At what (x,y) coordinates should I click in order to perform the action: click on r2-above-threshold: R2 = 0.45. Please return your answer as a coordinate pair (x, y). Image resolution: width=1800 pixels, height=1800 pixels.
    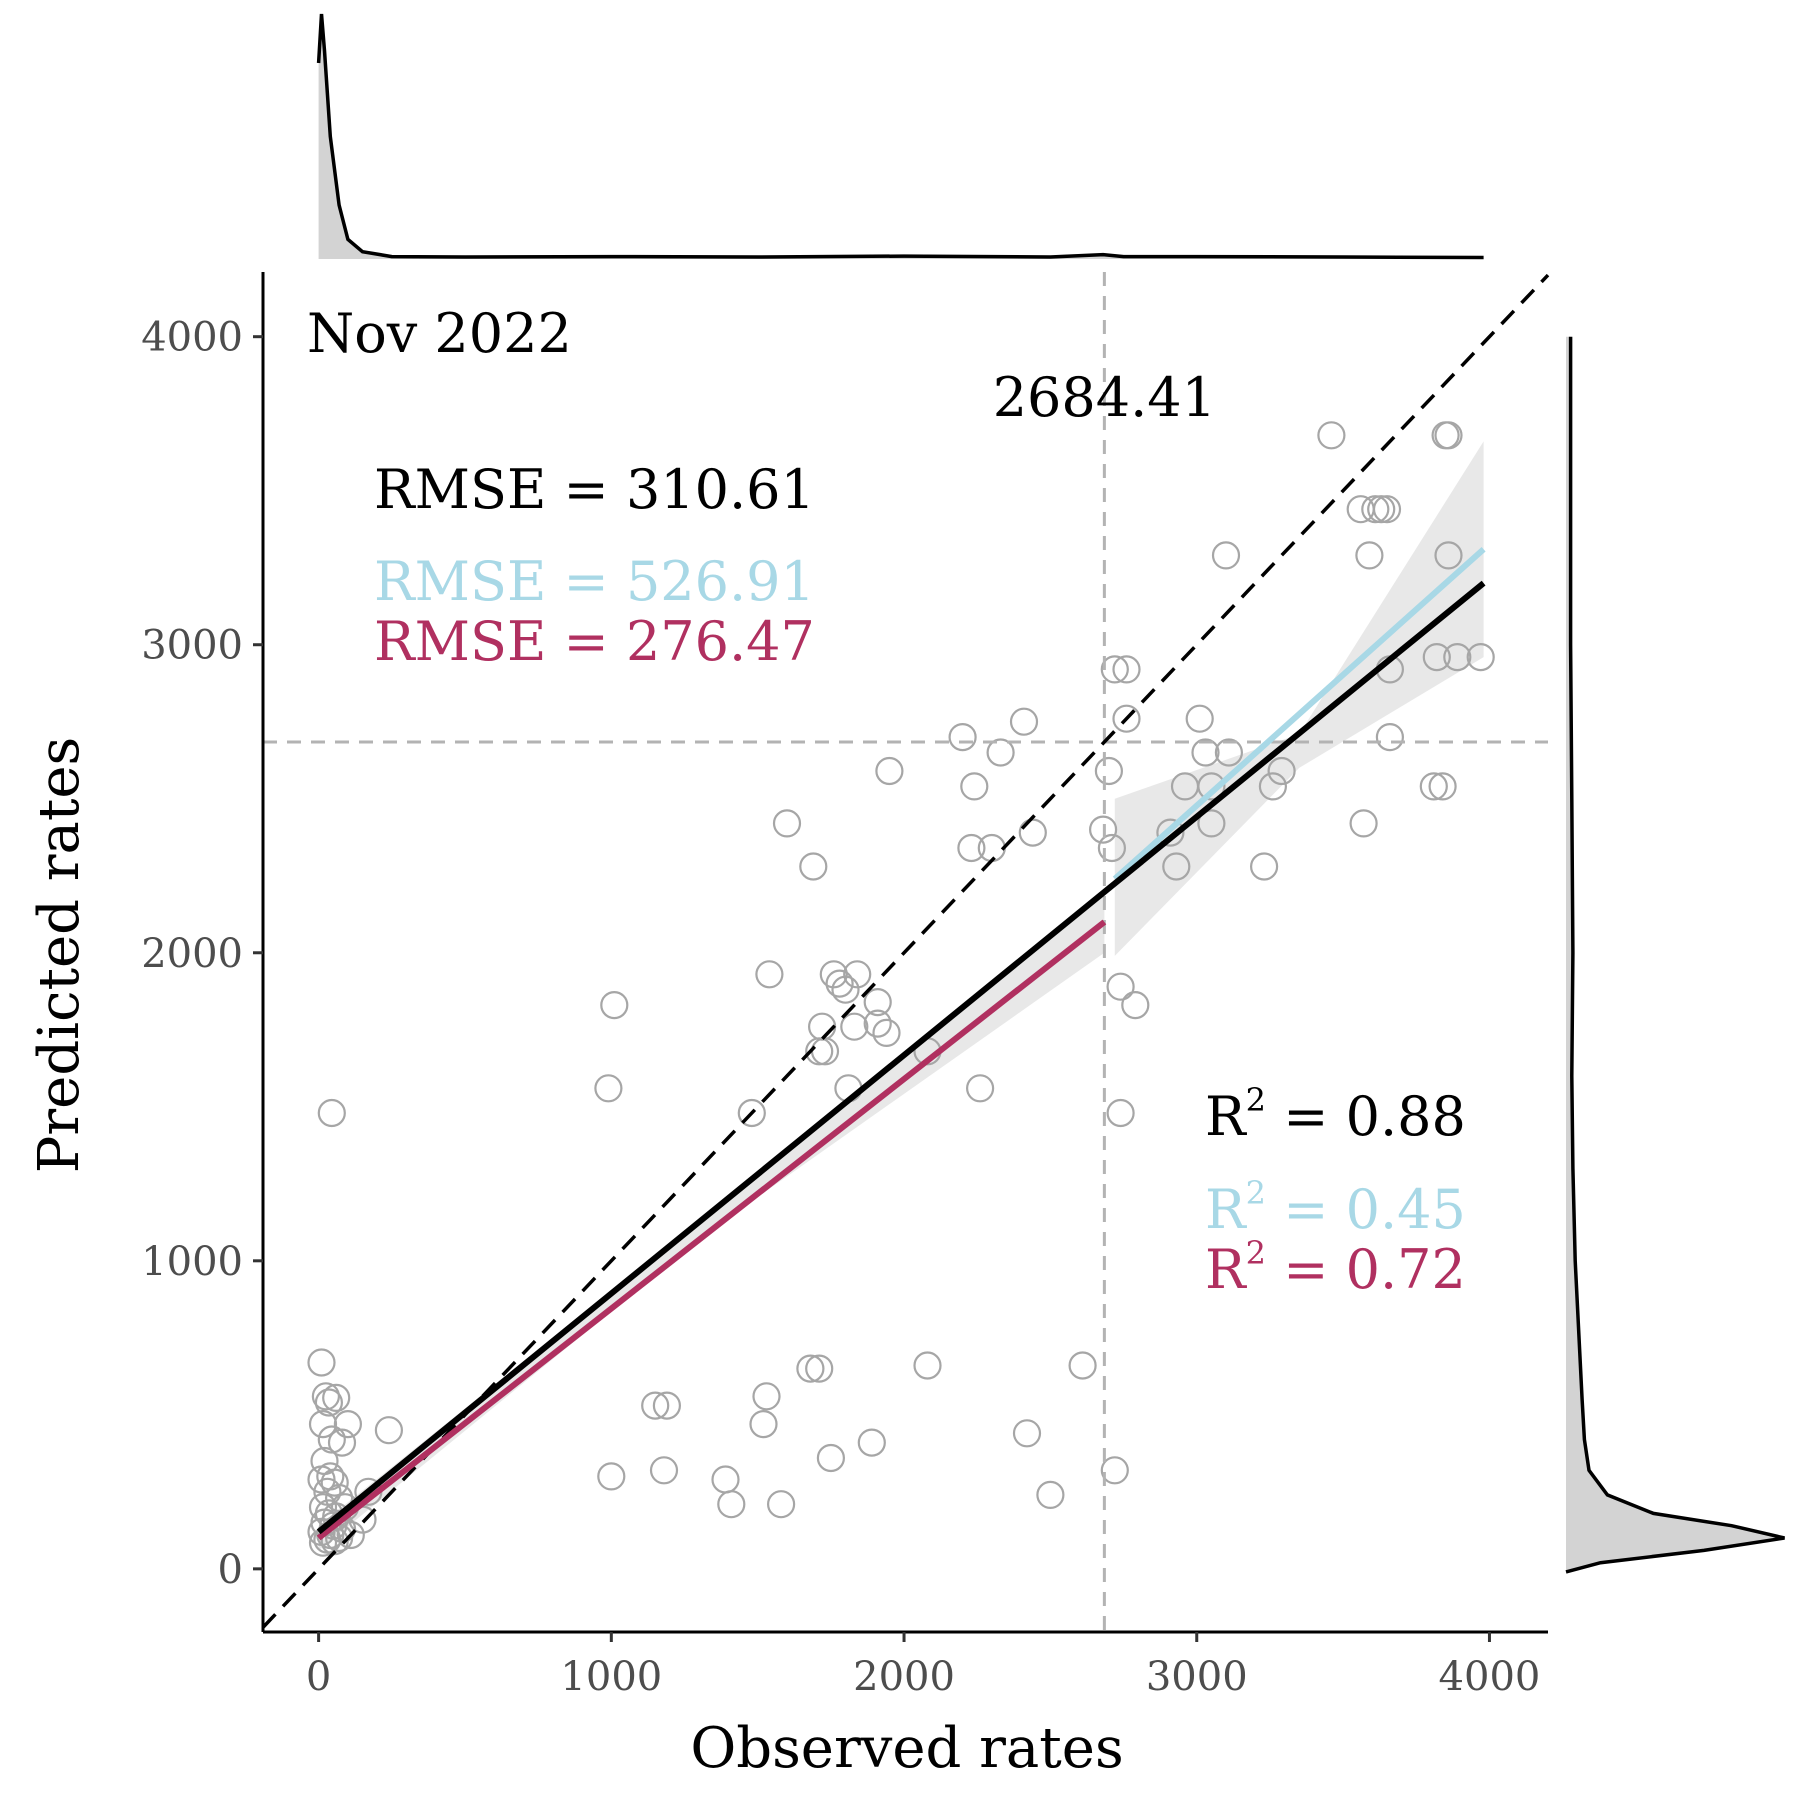
    Looking at the image, I should click on (1335, 1207).